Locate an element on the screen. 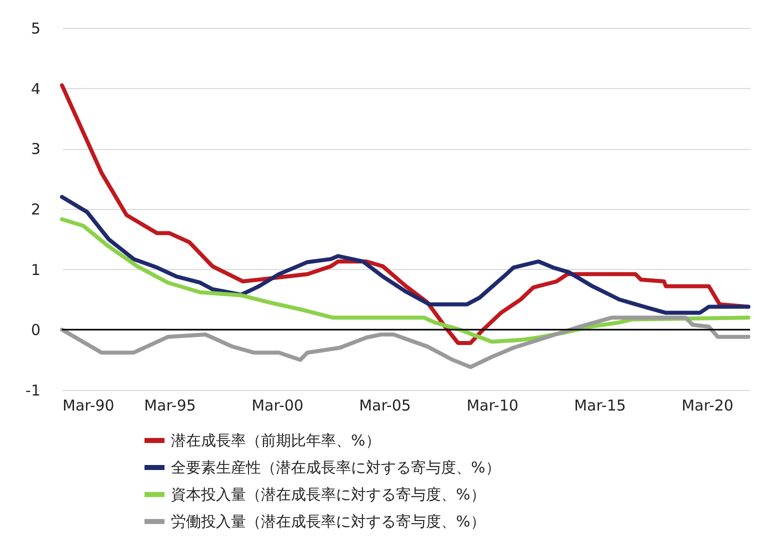 The width and height of the screenshot is (761, 543). y-tick-label: 1 is located at coordinates (35, 269).